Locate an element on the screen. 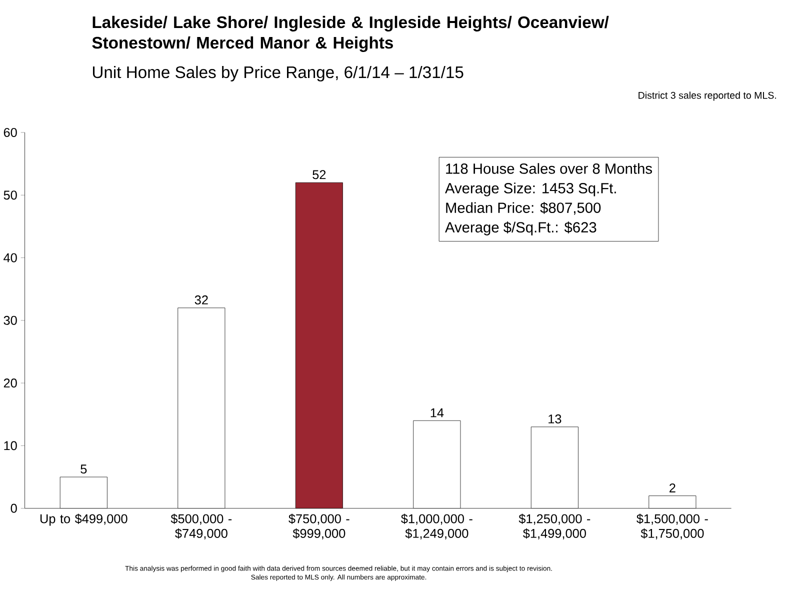 Image resolution: width=800 pixels, height=591 pixels. chart-title: Lakeside/ Lake Shore/ Ingleside & Ingleside Heights/ Oceanview/ Stonestown/ Merced Manor & Heights is located at coordinates (350, 34).